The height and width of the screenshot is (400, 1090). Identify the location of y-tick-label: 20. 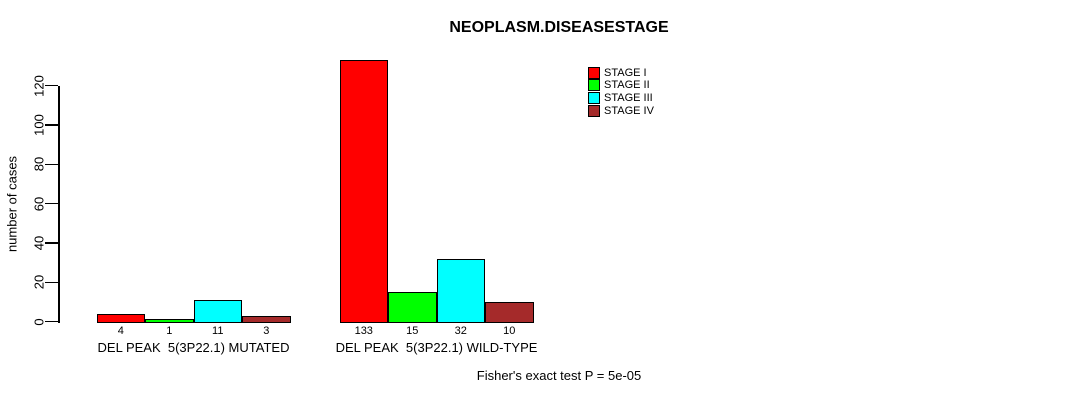
(39, 282).